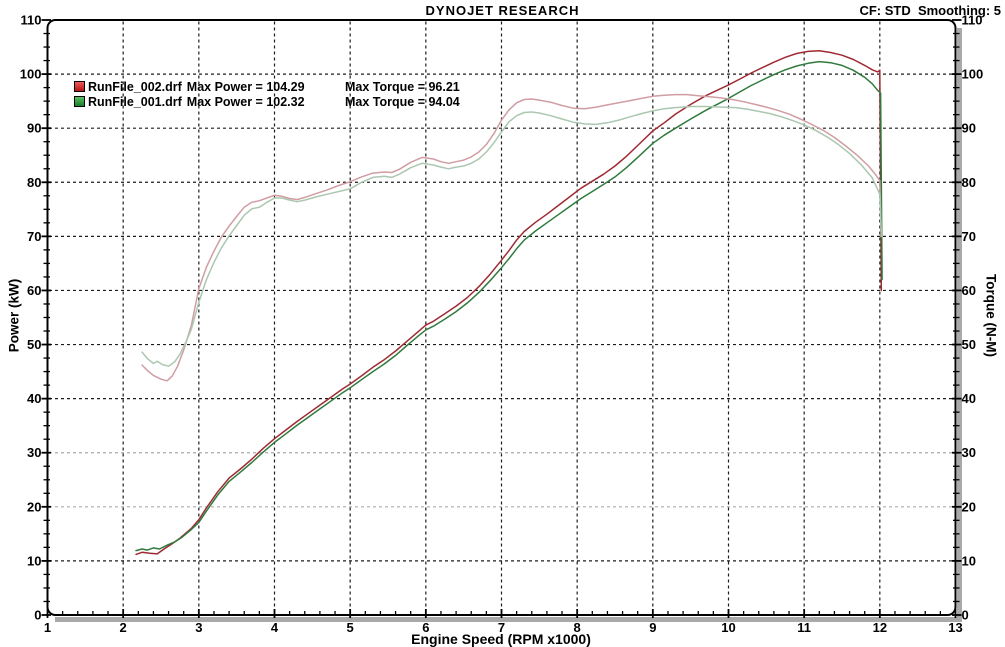 Image resolution: width=1005 pixels, height=647 pixels. Describe the element at coordinates (34, 290) in the screenshot. I see `y-left-tick-label: 60` at that location.